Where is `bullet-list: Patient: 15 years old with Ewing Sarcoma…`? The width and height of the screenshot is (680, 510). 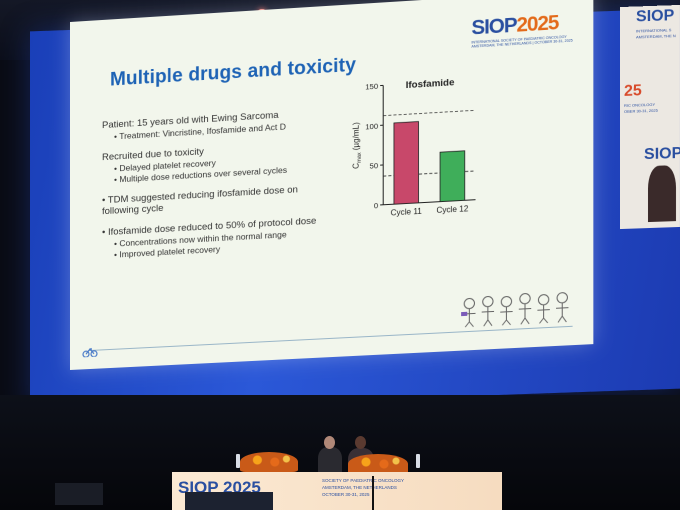 bullet-list: Patient: 15 years old with Ewing Sarcoma… is located at coordinates (213, 183).